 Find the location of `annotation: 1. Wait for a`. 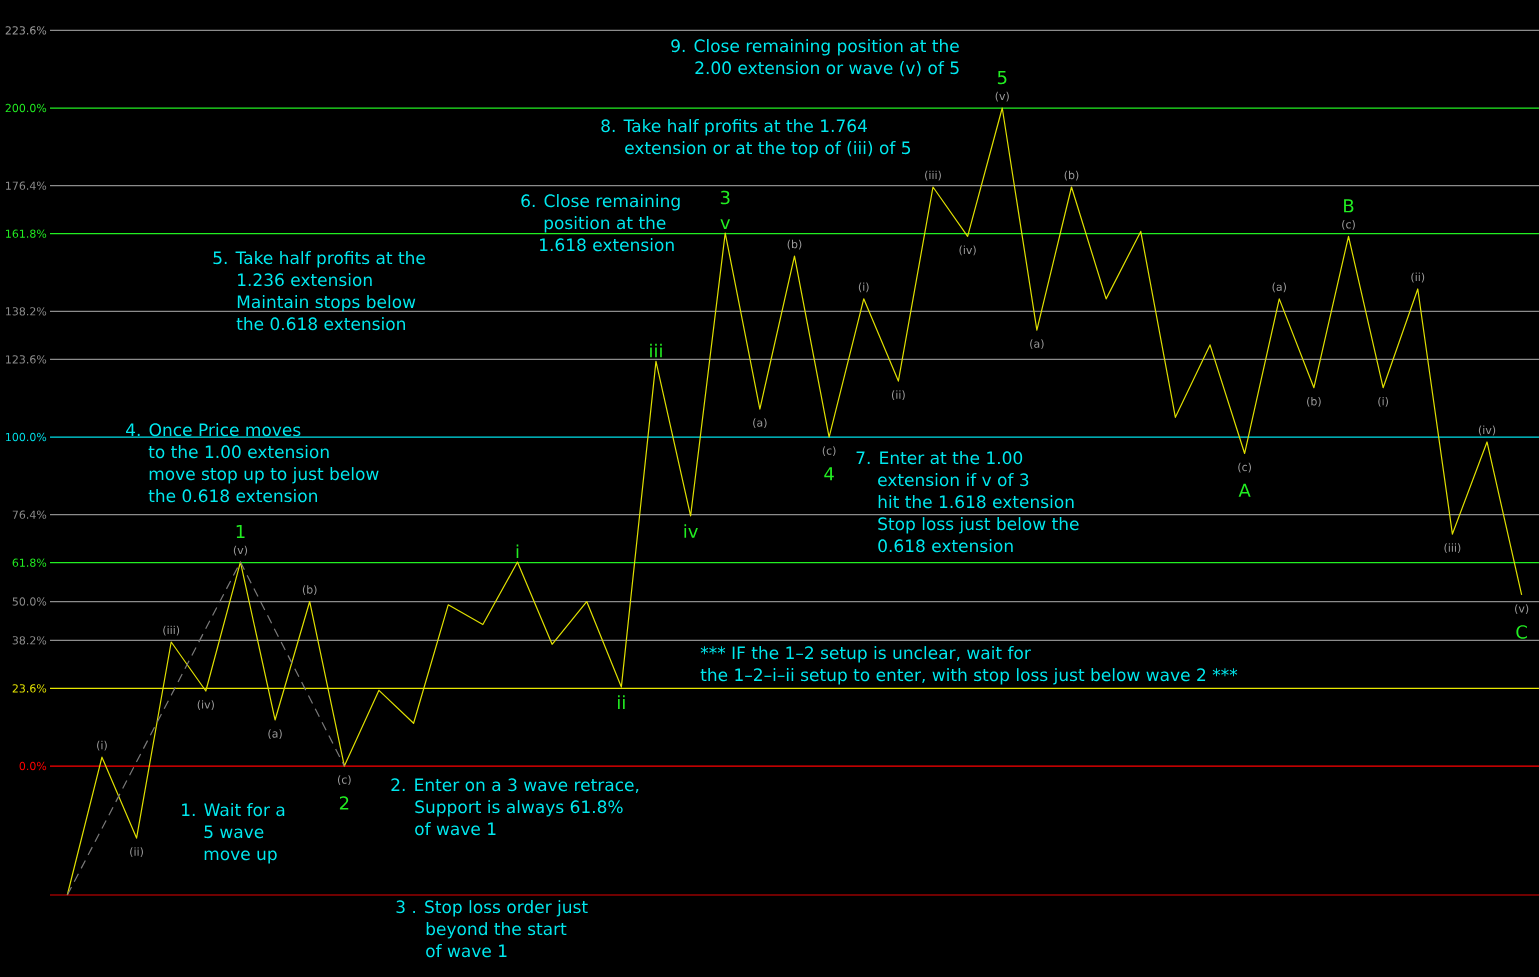

annotation: 1. Wait for a is located at coordinates (233, 810).